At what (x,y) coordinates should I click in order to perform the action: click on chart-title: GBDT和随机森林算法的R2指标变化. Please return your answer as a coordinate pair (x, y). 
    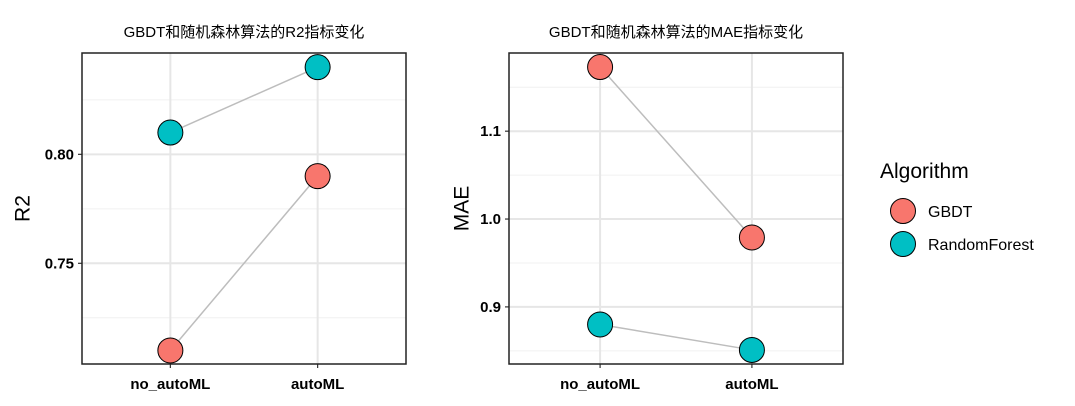
    Looking at the image, I should click on (244, 32).